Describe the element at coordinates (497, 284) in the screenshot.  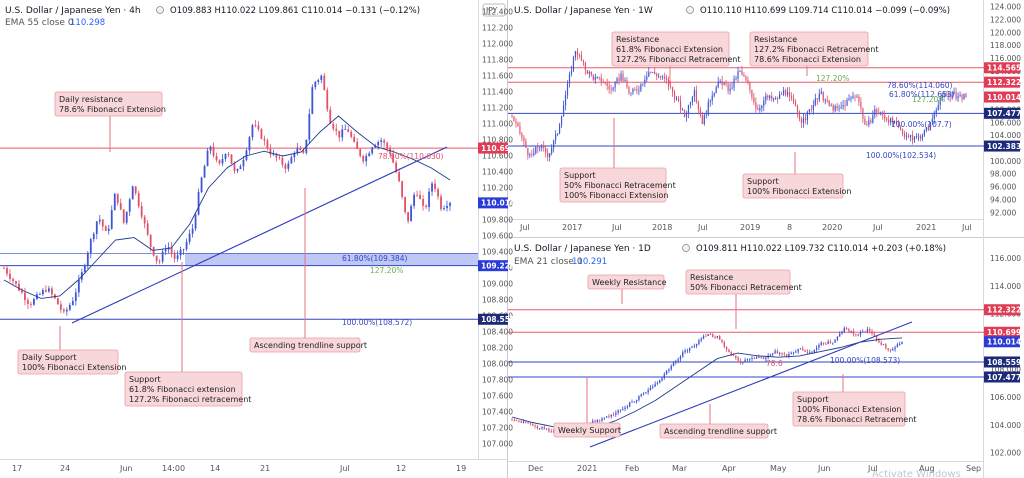
I see `y-tick-label: 109.000` at that location.